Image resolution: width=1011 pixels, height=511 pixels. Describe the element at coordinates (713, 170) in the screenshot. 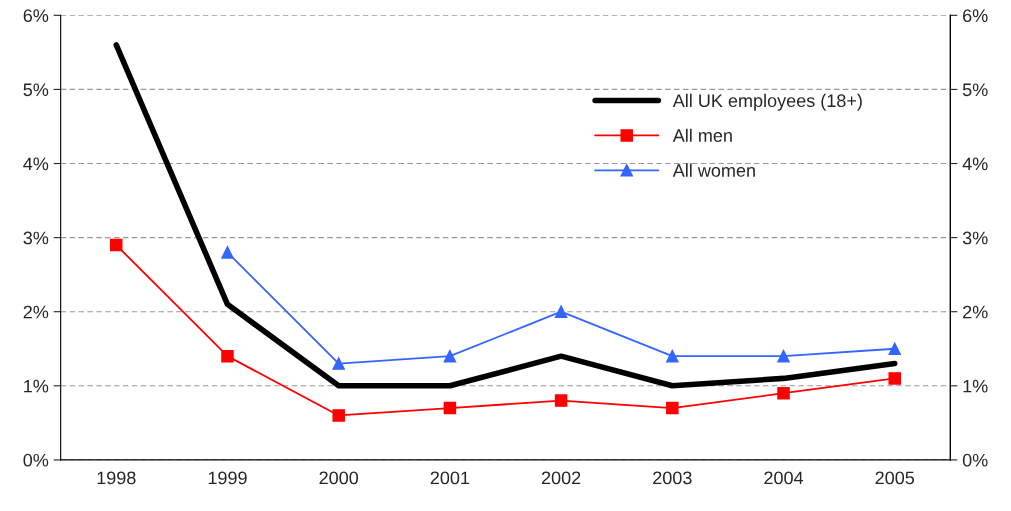

I see `legend-label: All women` at that location.